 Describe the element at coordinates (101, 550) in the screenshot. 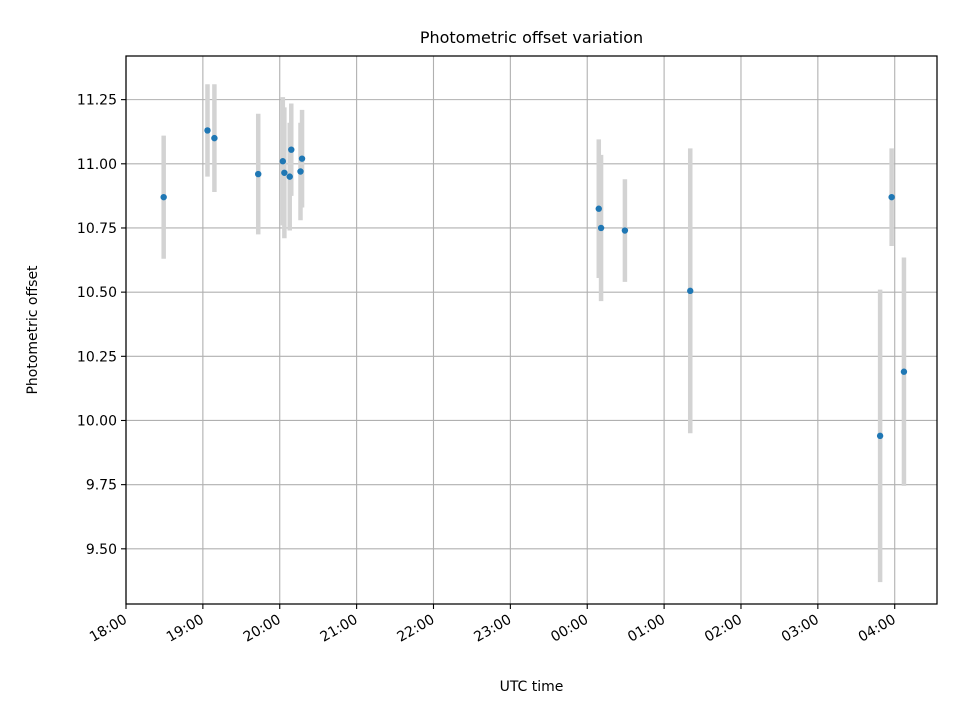

I see `y-tick-label: 9.50` at that location.